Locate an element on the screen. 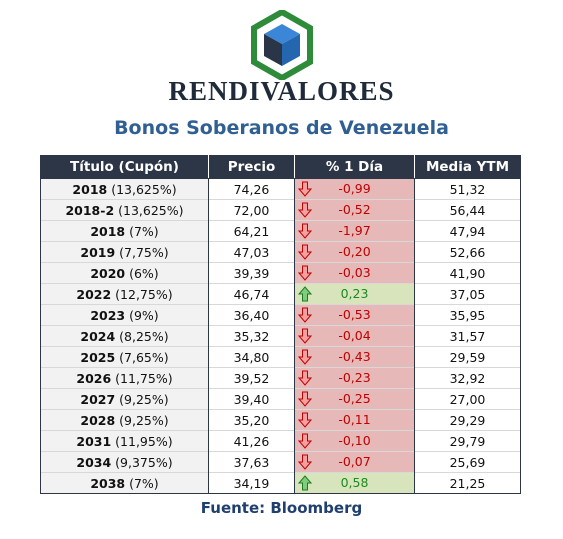  table-row: 2038 (7%) 34,19 0,58 21,25 is located at coordinates (280, 483).